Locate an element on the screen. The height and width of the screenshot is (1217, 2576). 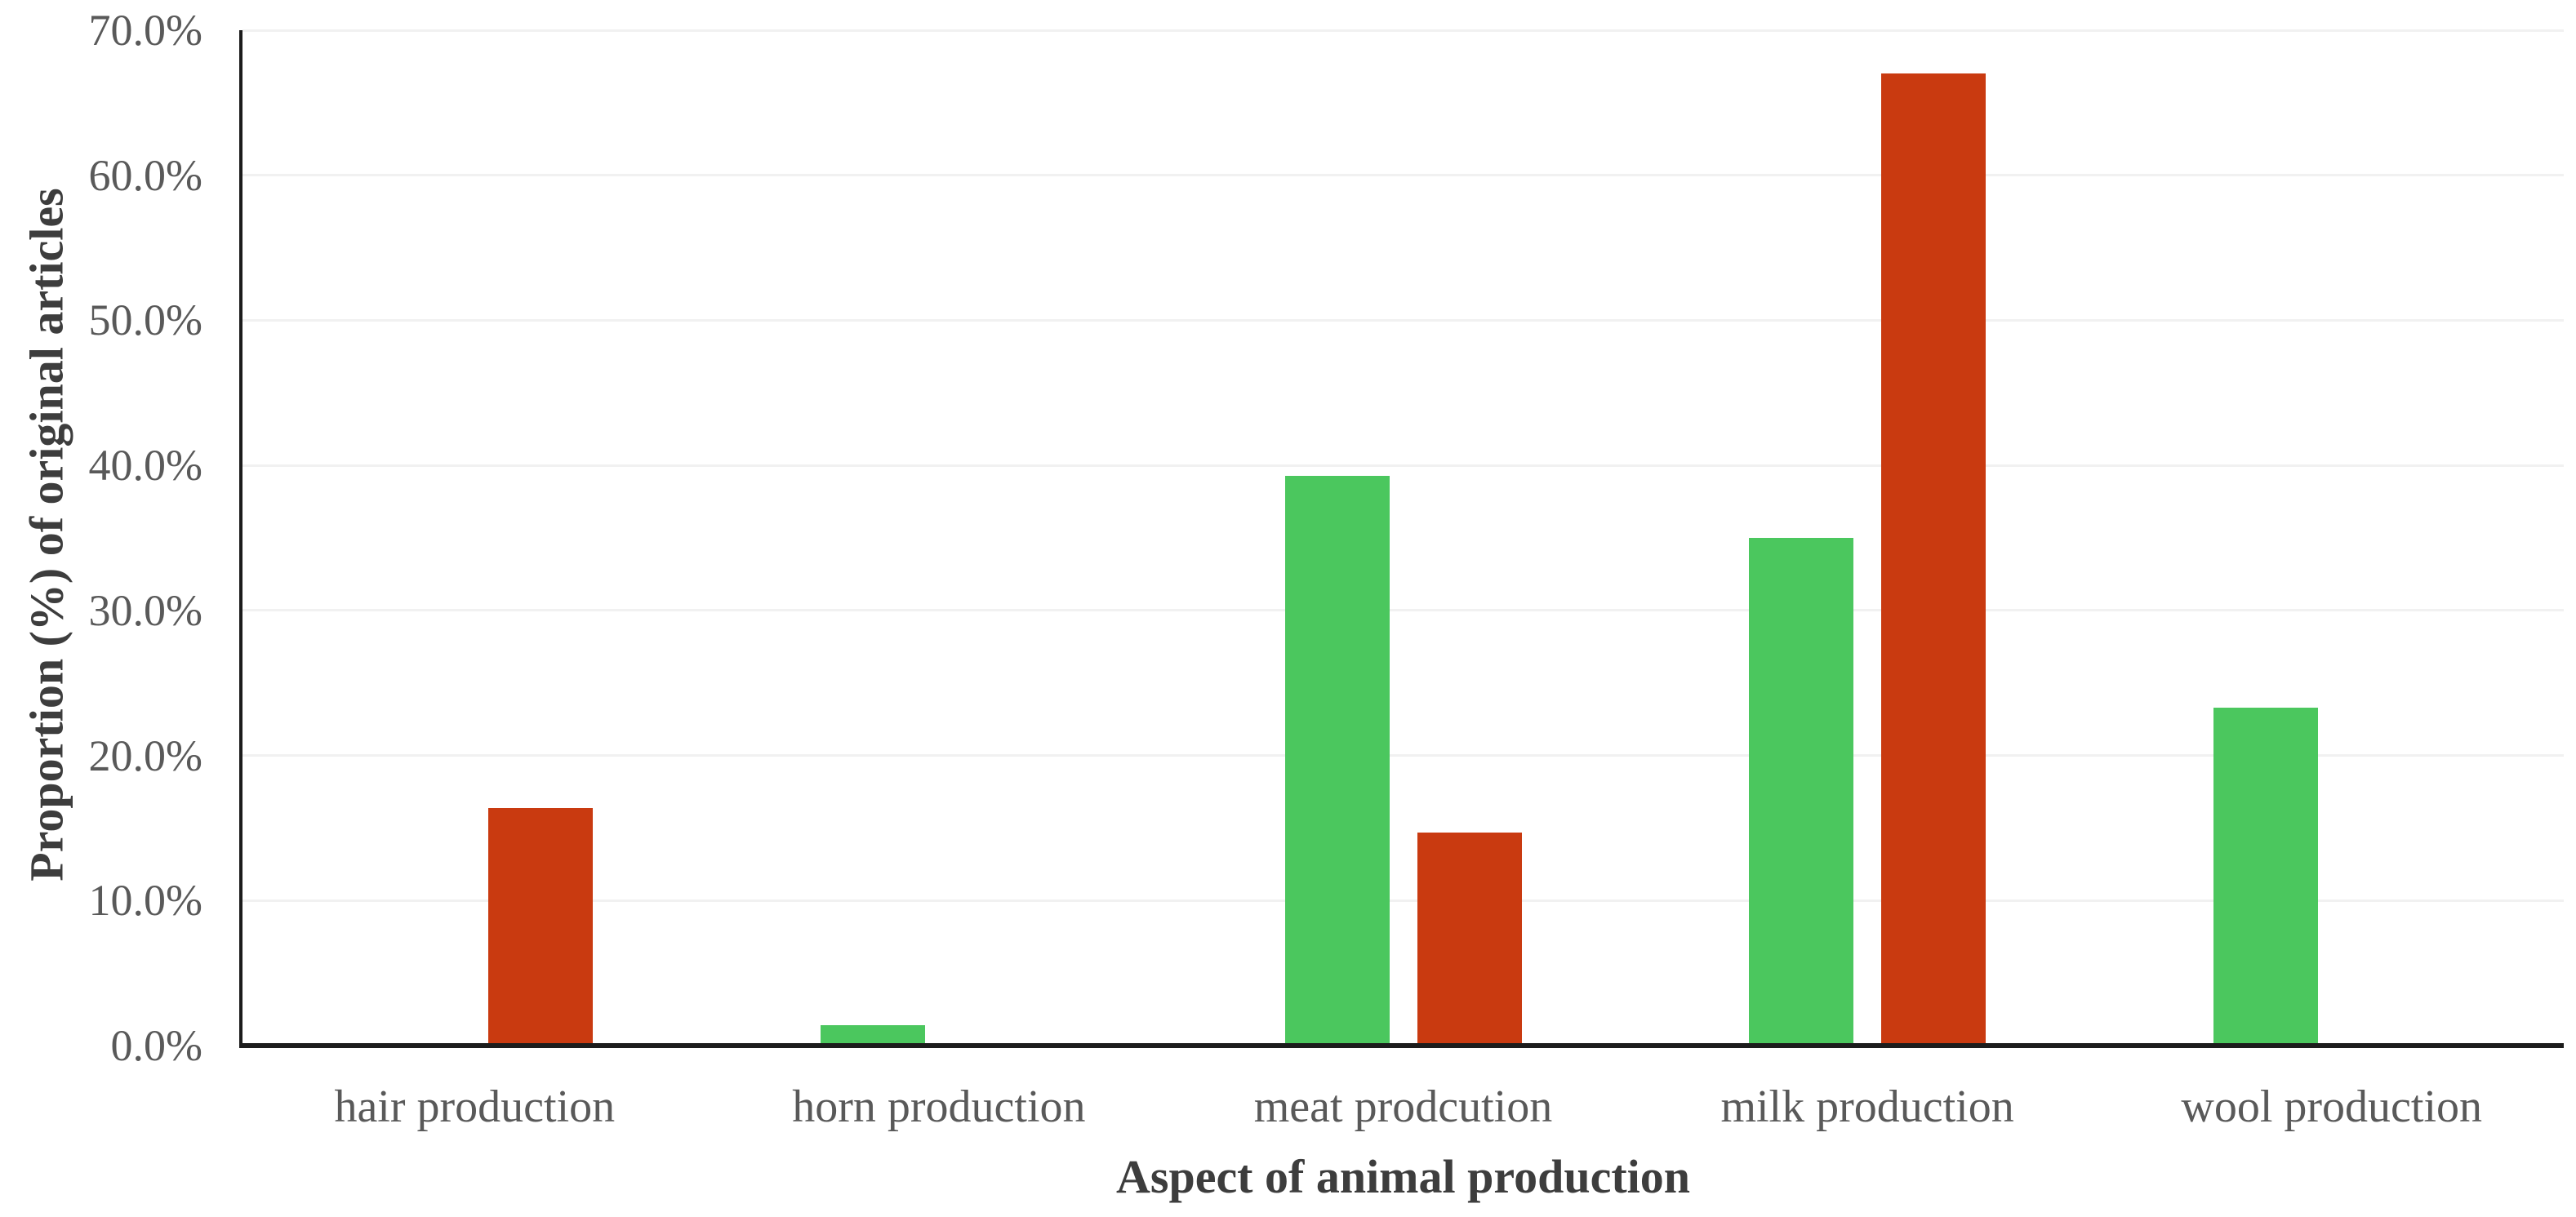
y-tick-label: 10.0% is located at coordinates (145, 901).